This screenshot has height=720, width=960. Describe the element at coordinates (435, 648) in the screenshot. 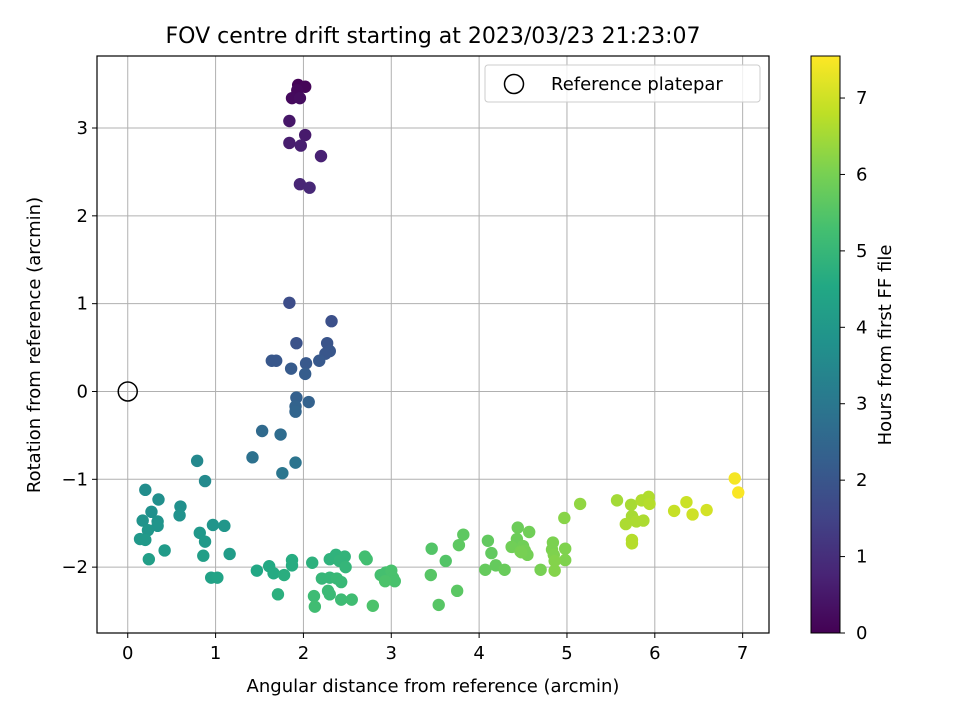

I see `x-axis-ticks: 0 1 2 3 4 5 6 7` at that location.